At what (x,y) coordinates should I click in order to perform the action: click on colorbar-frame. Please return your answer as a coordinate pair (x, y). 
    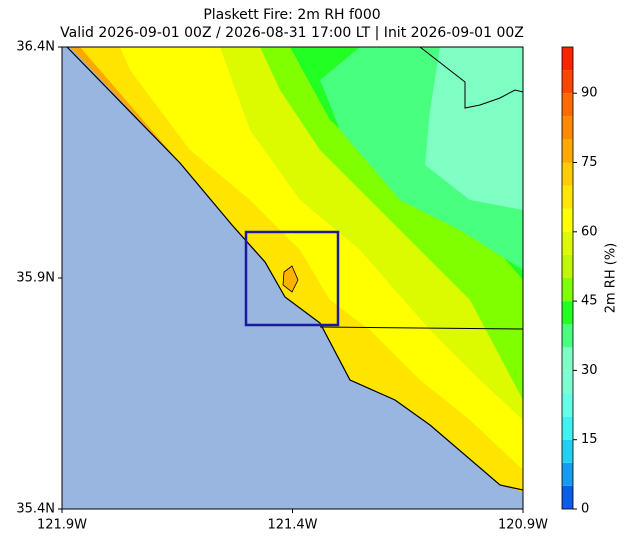
    Looking at the image, I should click on (567, 278).